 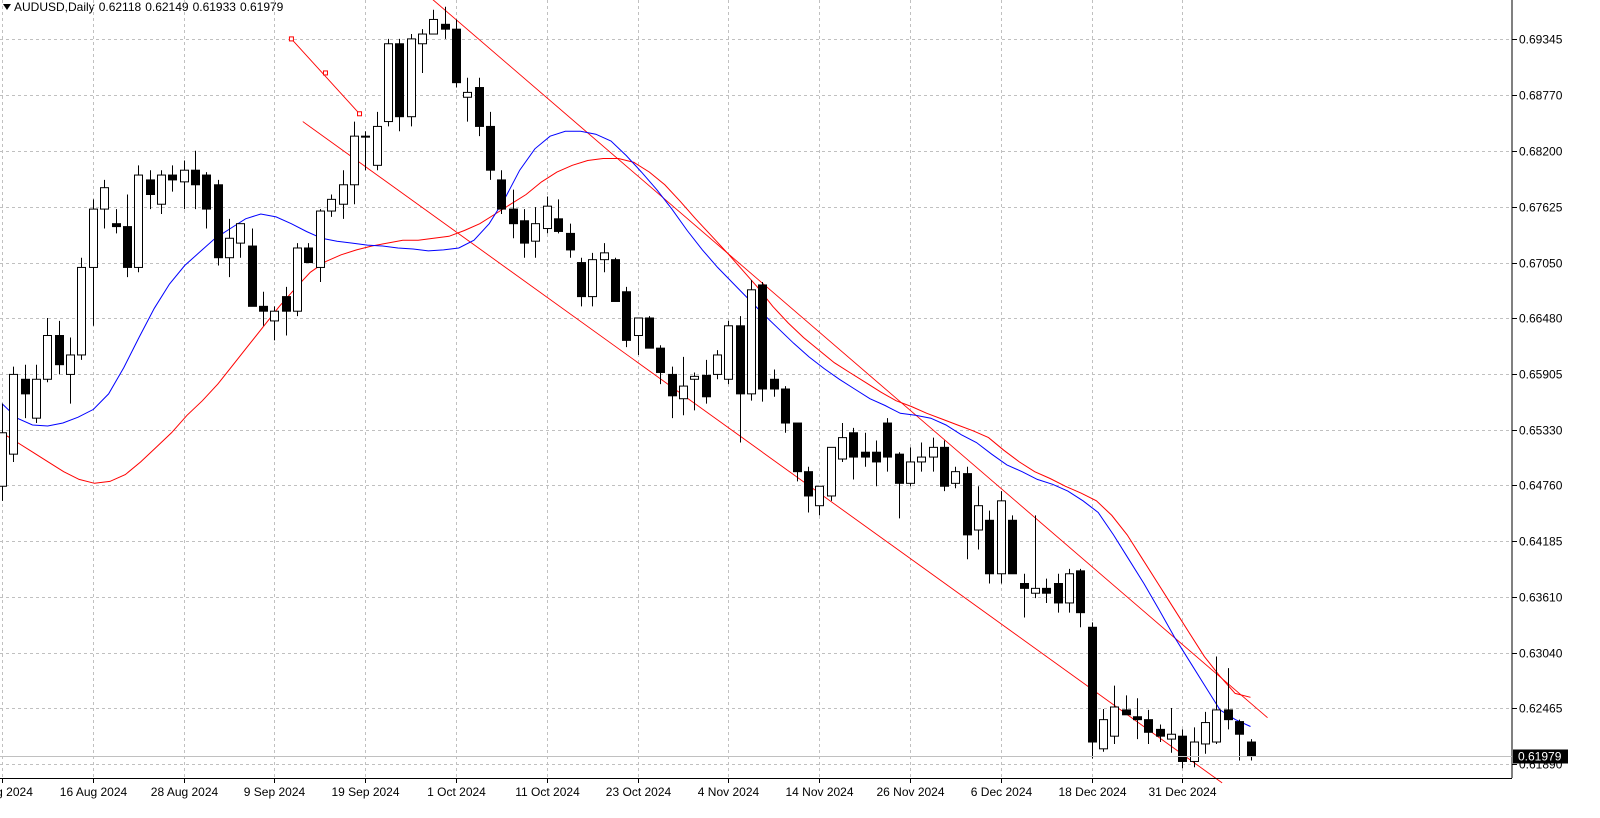 What do you see at coordinates (1541, 375) in the screenshot?
I see `price-tick-label: 0.65905` at bounding box center [1541, 375].